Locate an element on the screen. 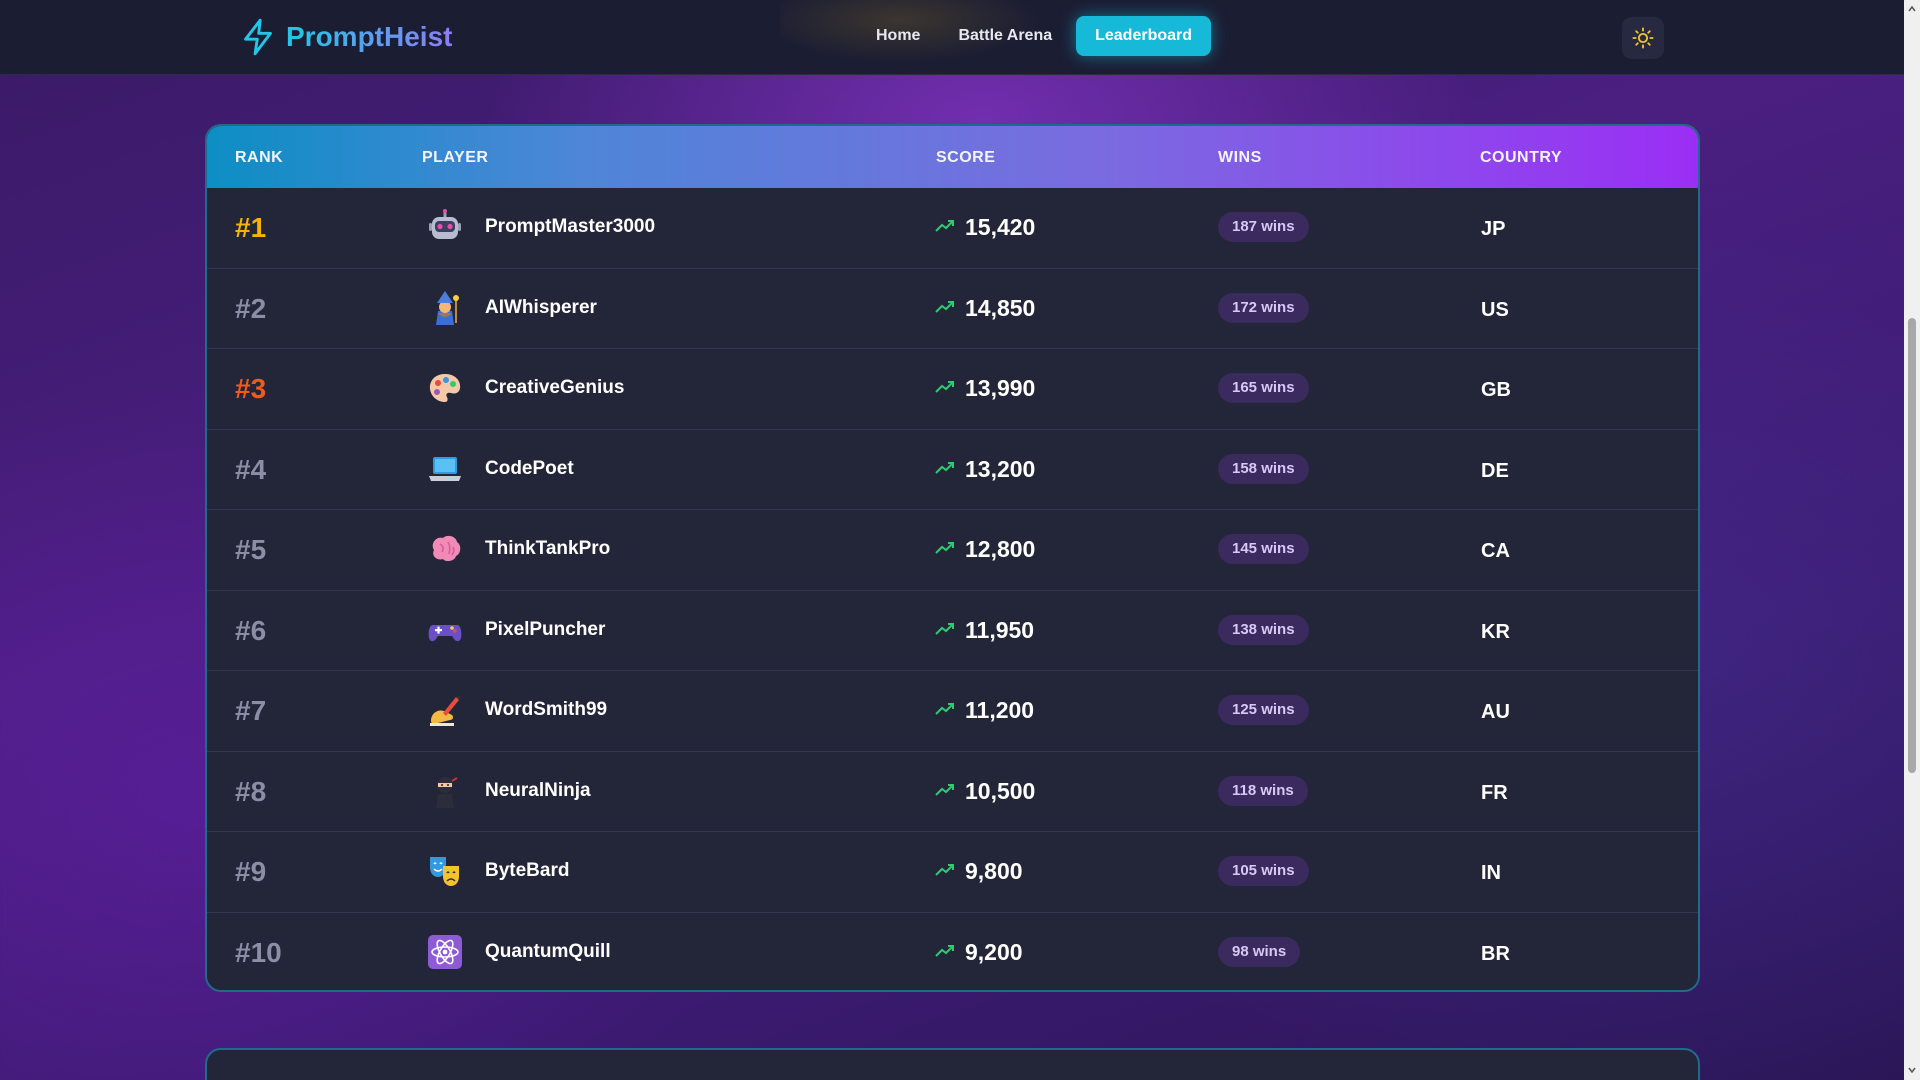  mage-icon is located at coordinates (447, 307).